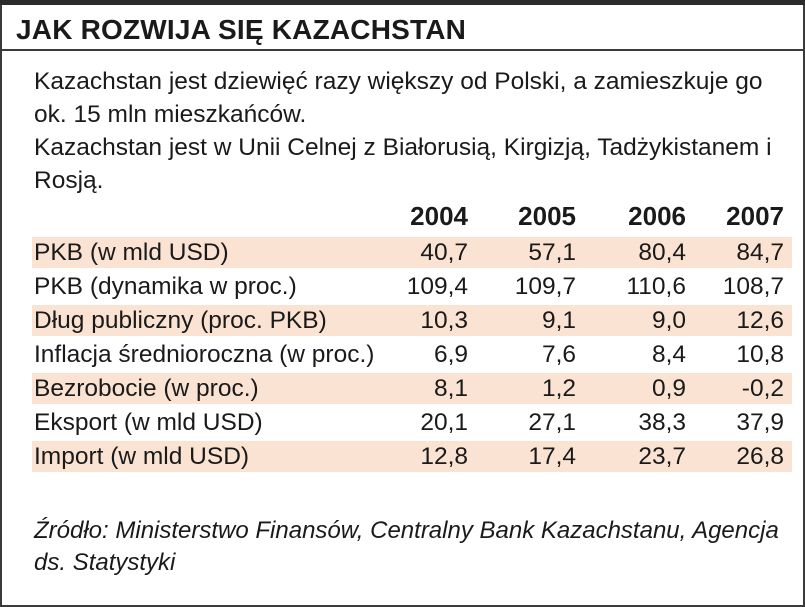 This screenshot has width=805, height=607. What do you see at coordinates (444, 252) in the screenshot?
I see `table-cell: 40,7` at bounding box center [444, 252].